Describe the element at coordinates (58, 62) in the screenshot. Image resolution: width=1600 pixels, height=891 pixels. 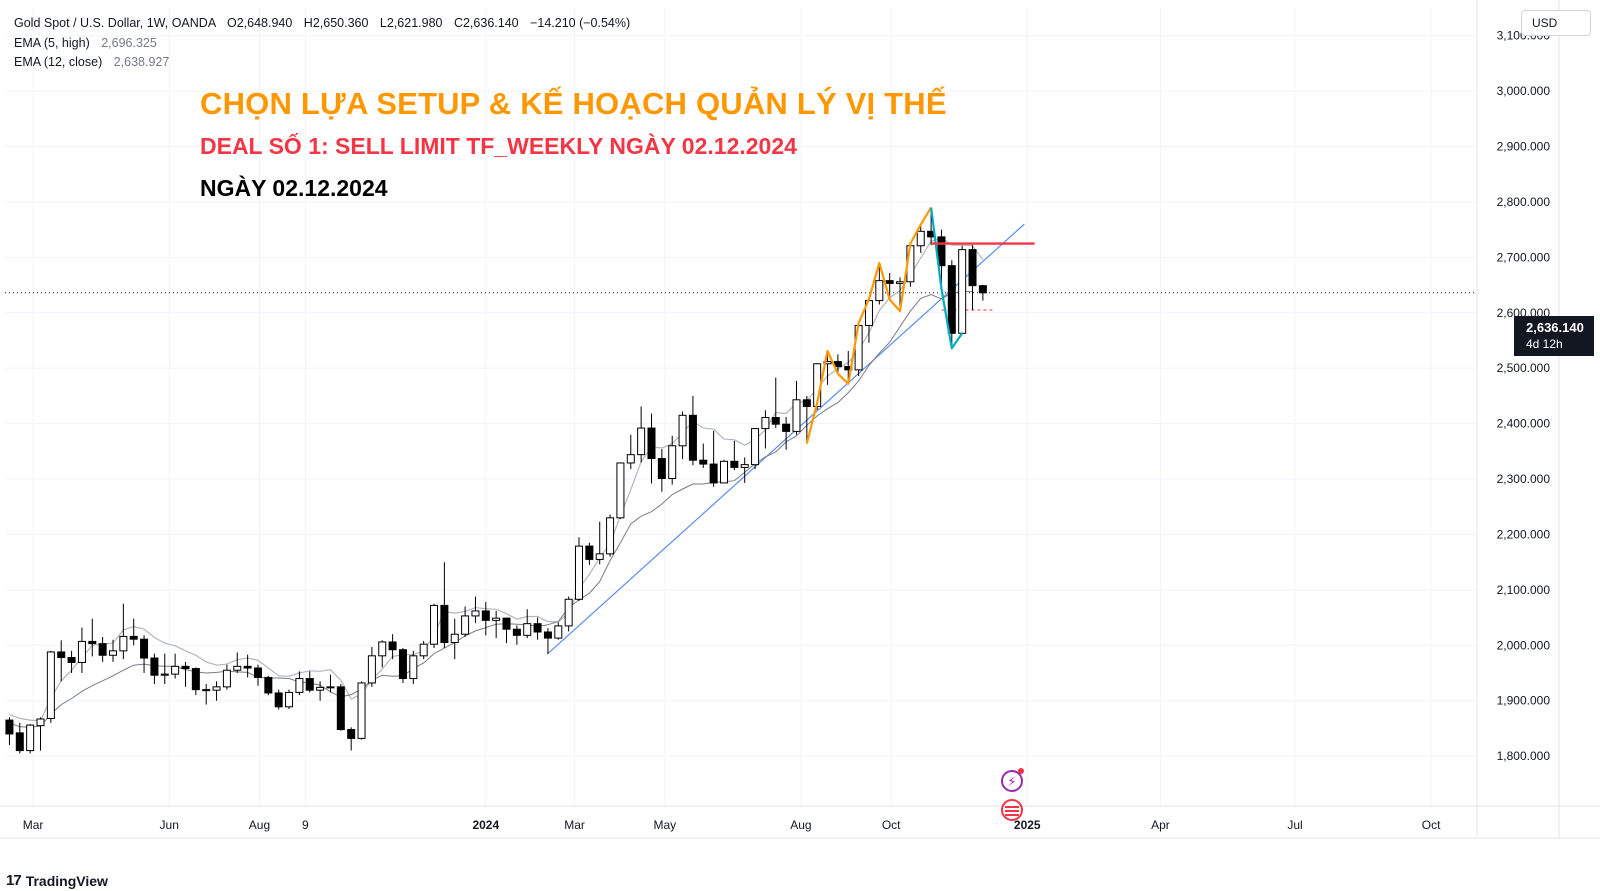
I see `ema-slow-label: EMA (12, close)` at that location.